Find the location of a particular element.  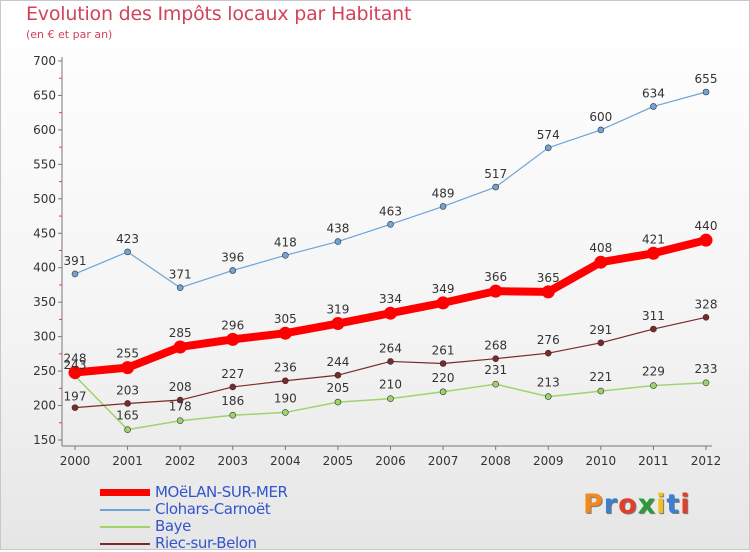

legend-label: Riec-sur-Belon is located at coordinates (206, 543).